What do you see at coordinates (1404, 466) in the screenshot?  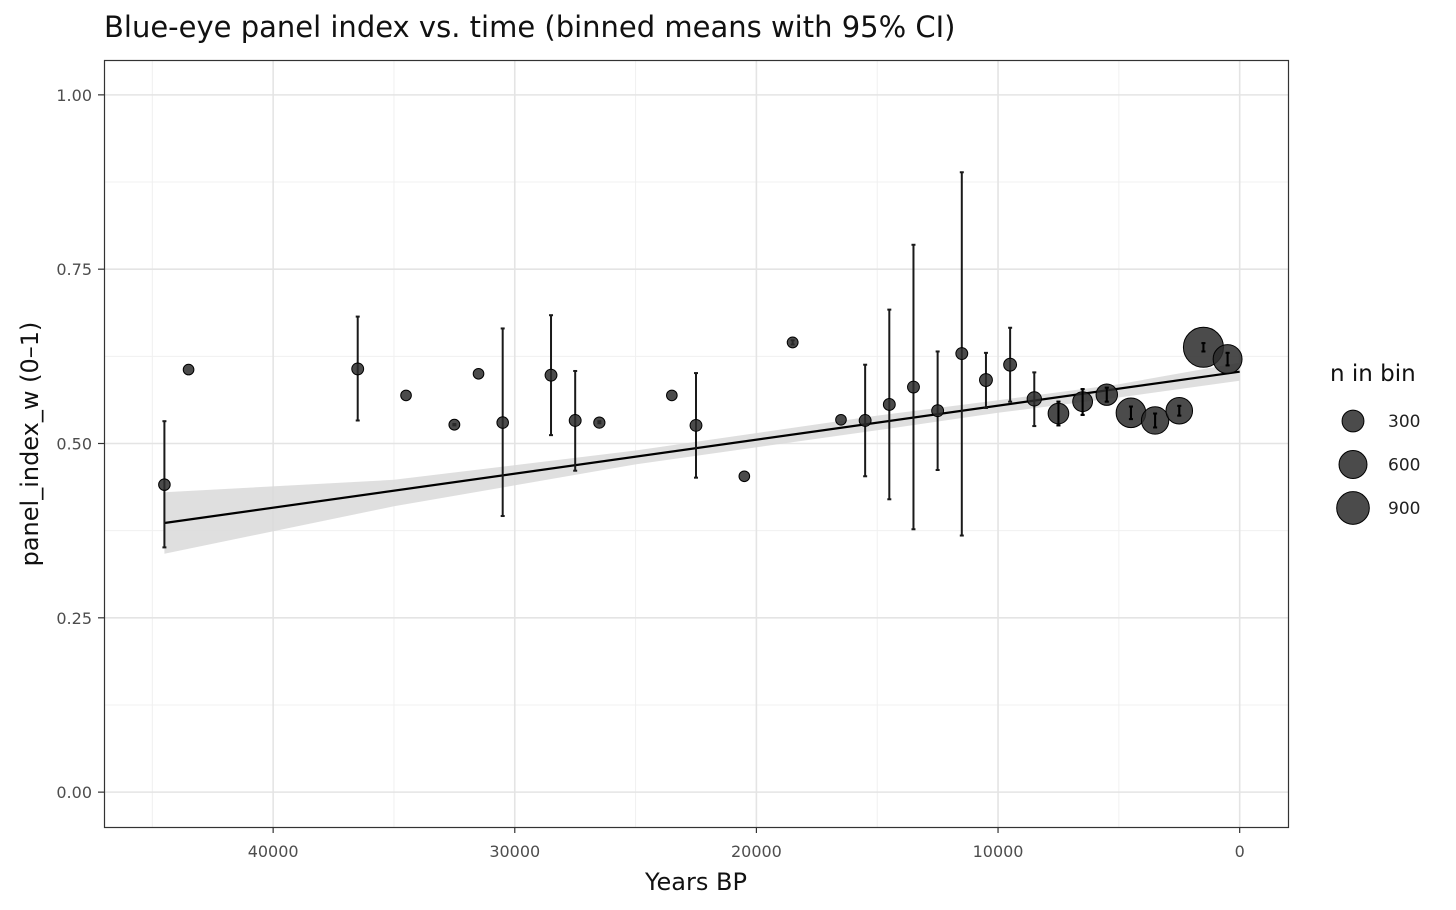 I see `legend-label: 600` at bounding box center [1404, 466].